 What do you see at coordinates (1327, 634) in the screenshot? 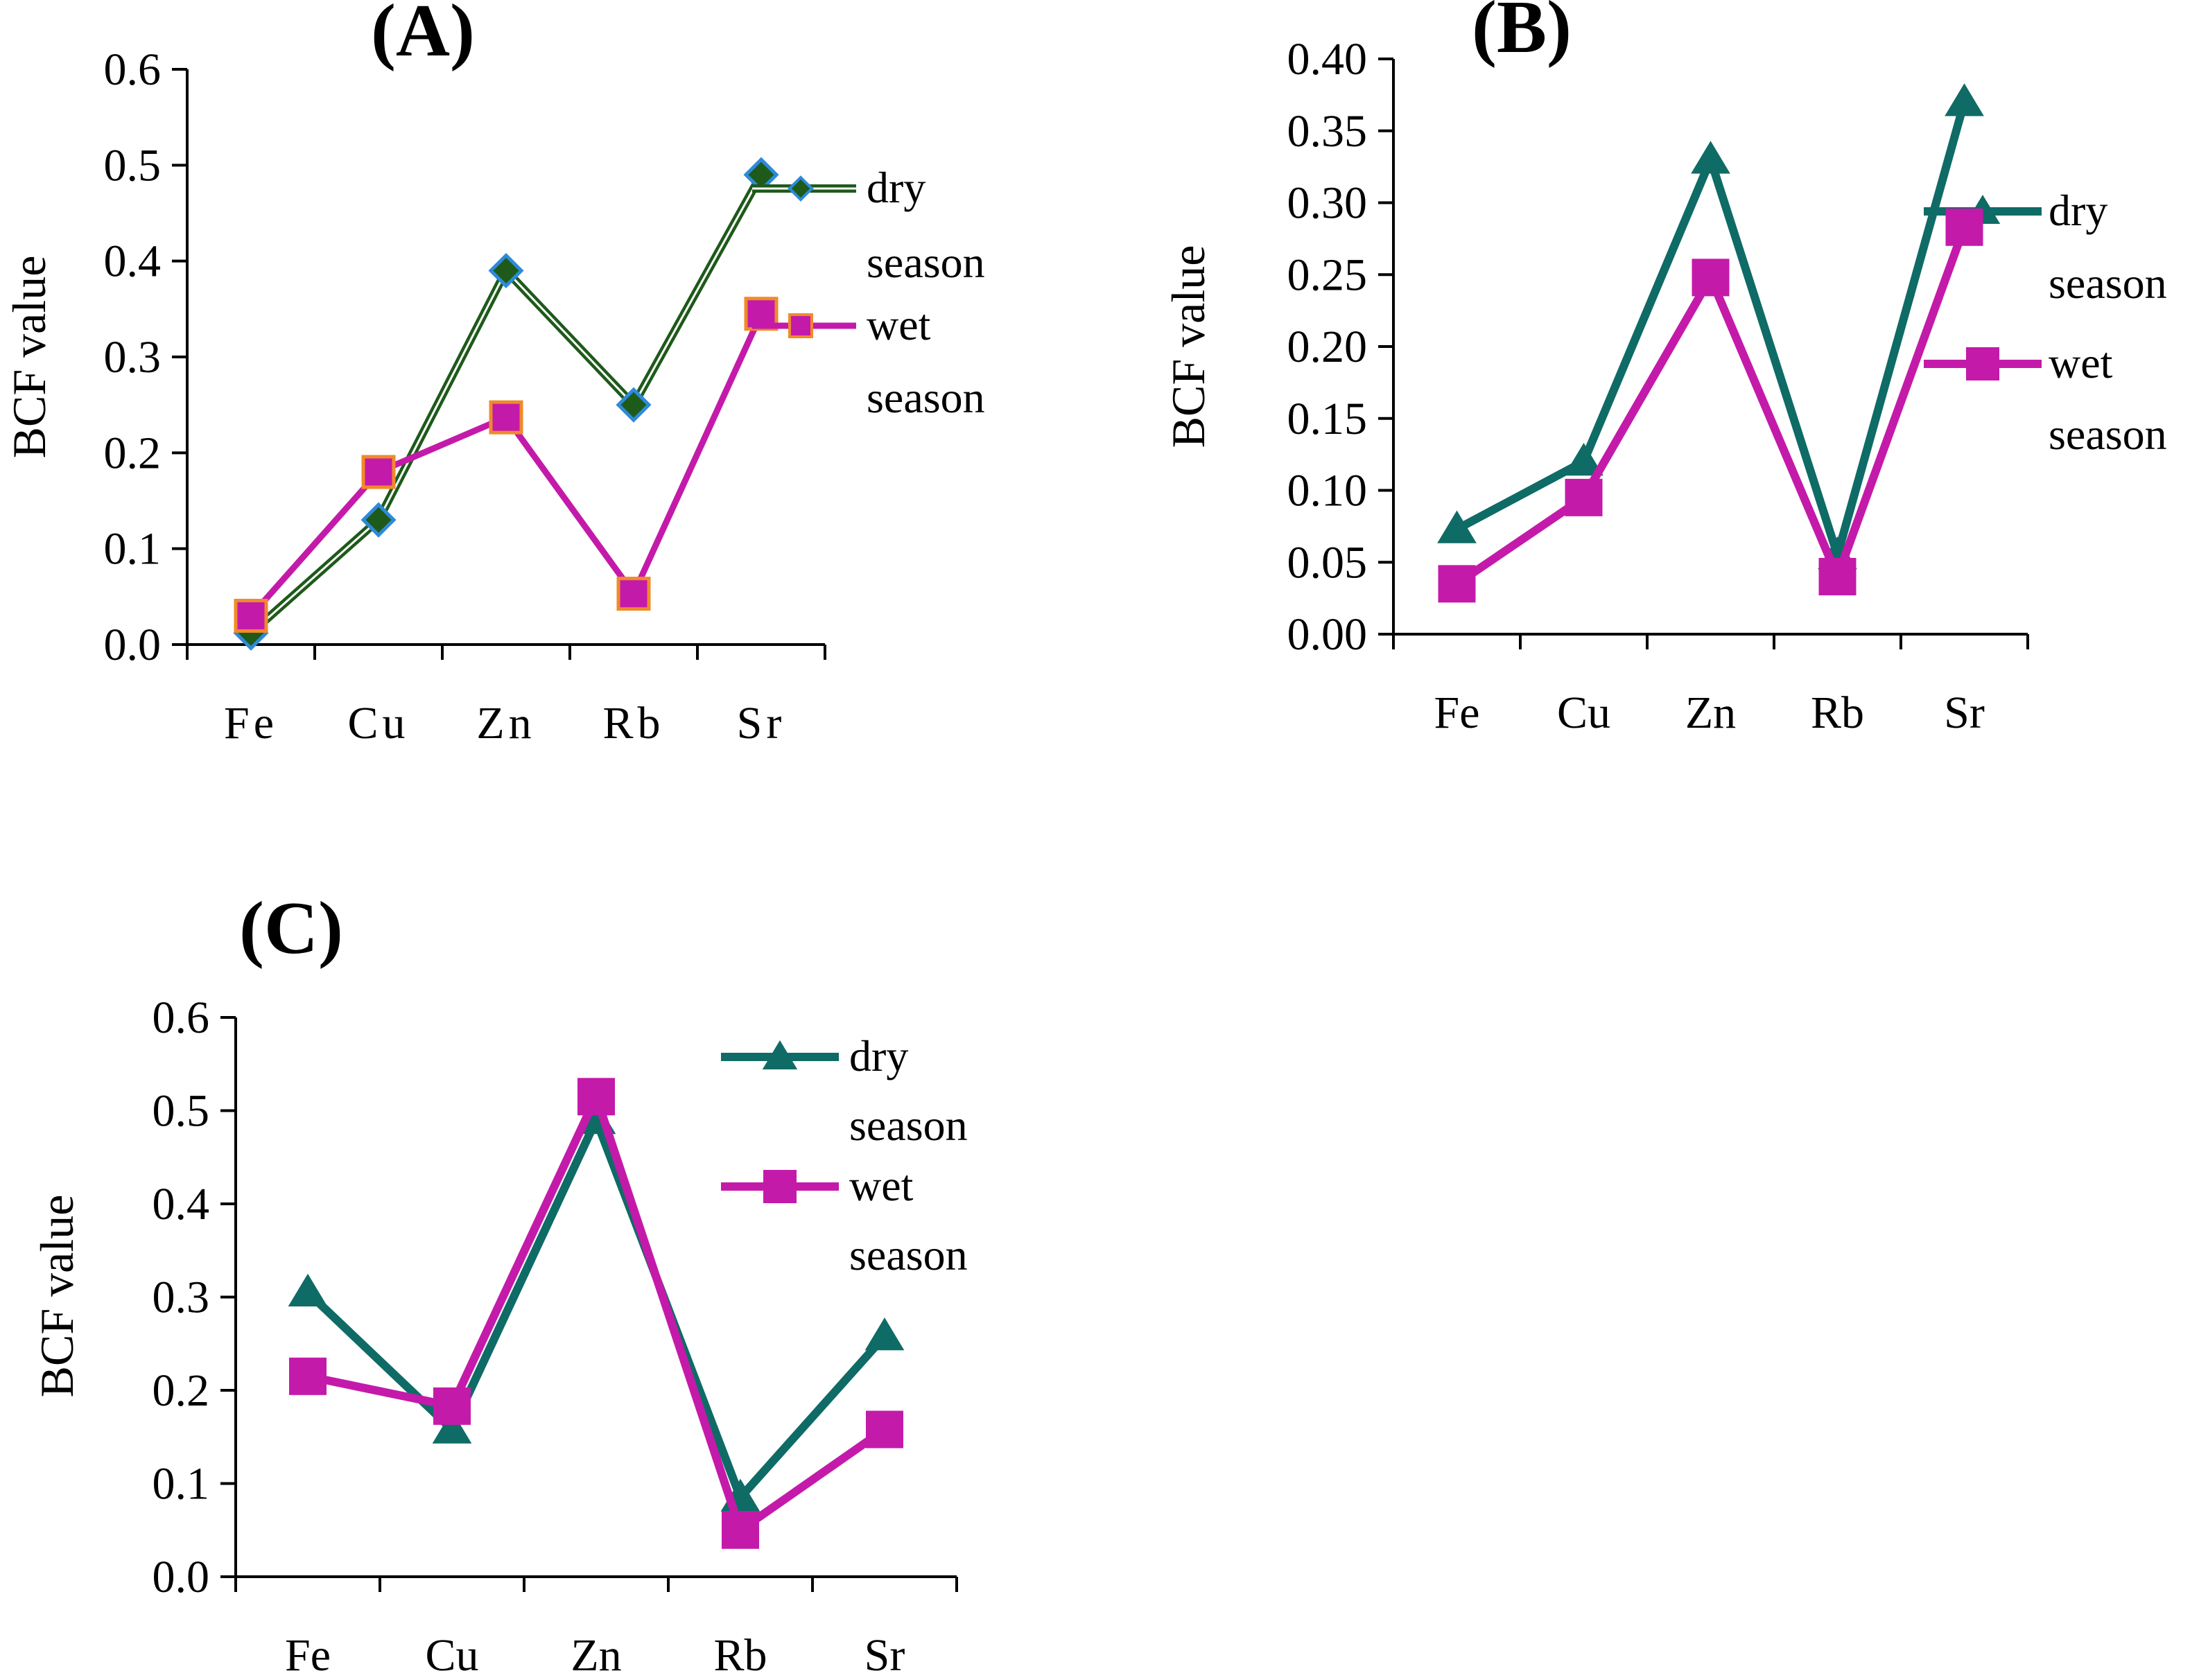
I see `y-tick-label: 0.00` at bounding box center [1327, 634].